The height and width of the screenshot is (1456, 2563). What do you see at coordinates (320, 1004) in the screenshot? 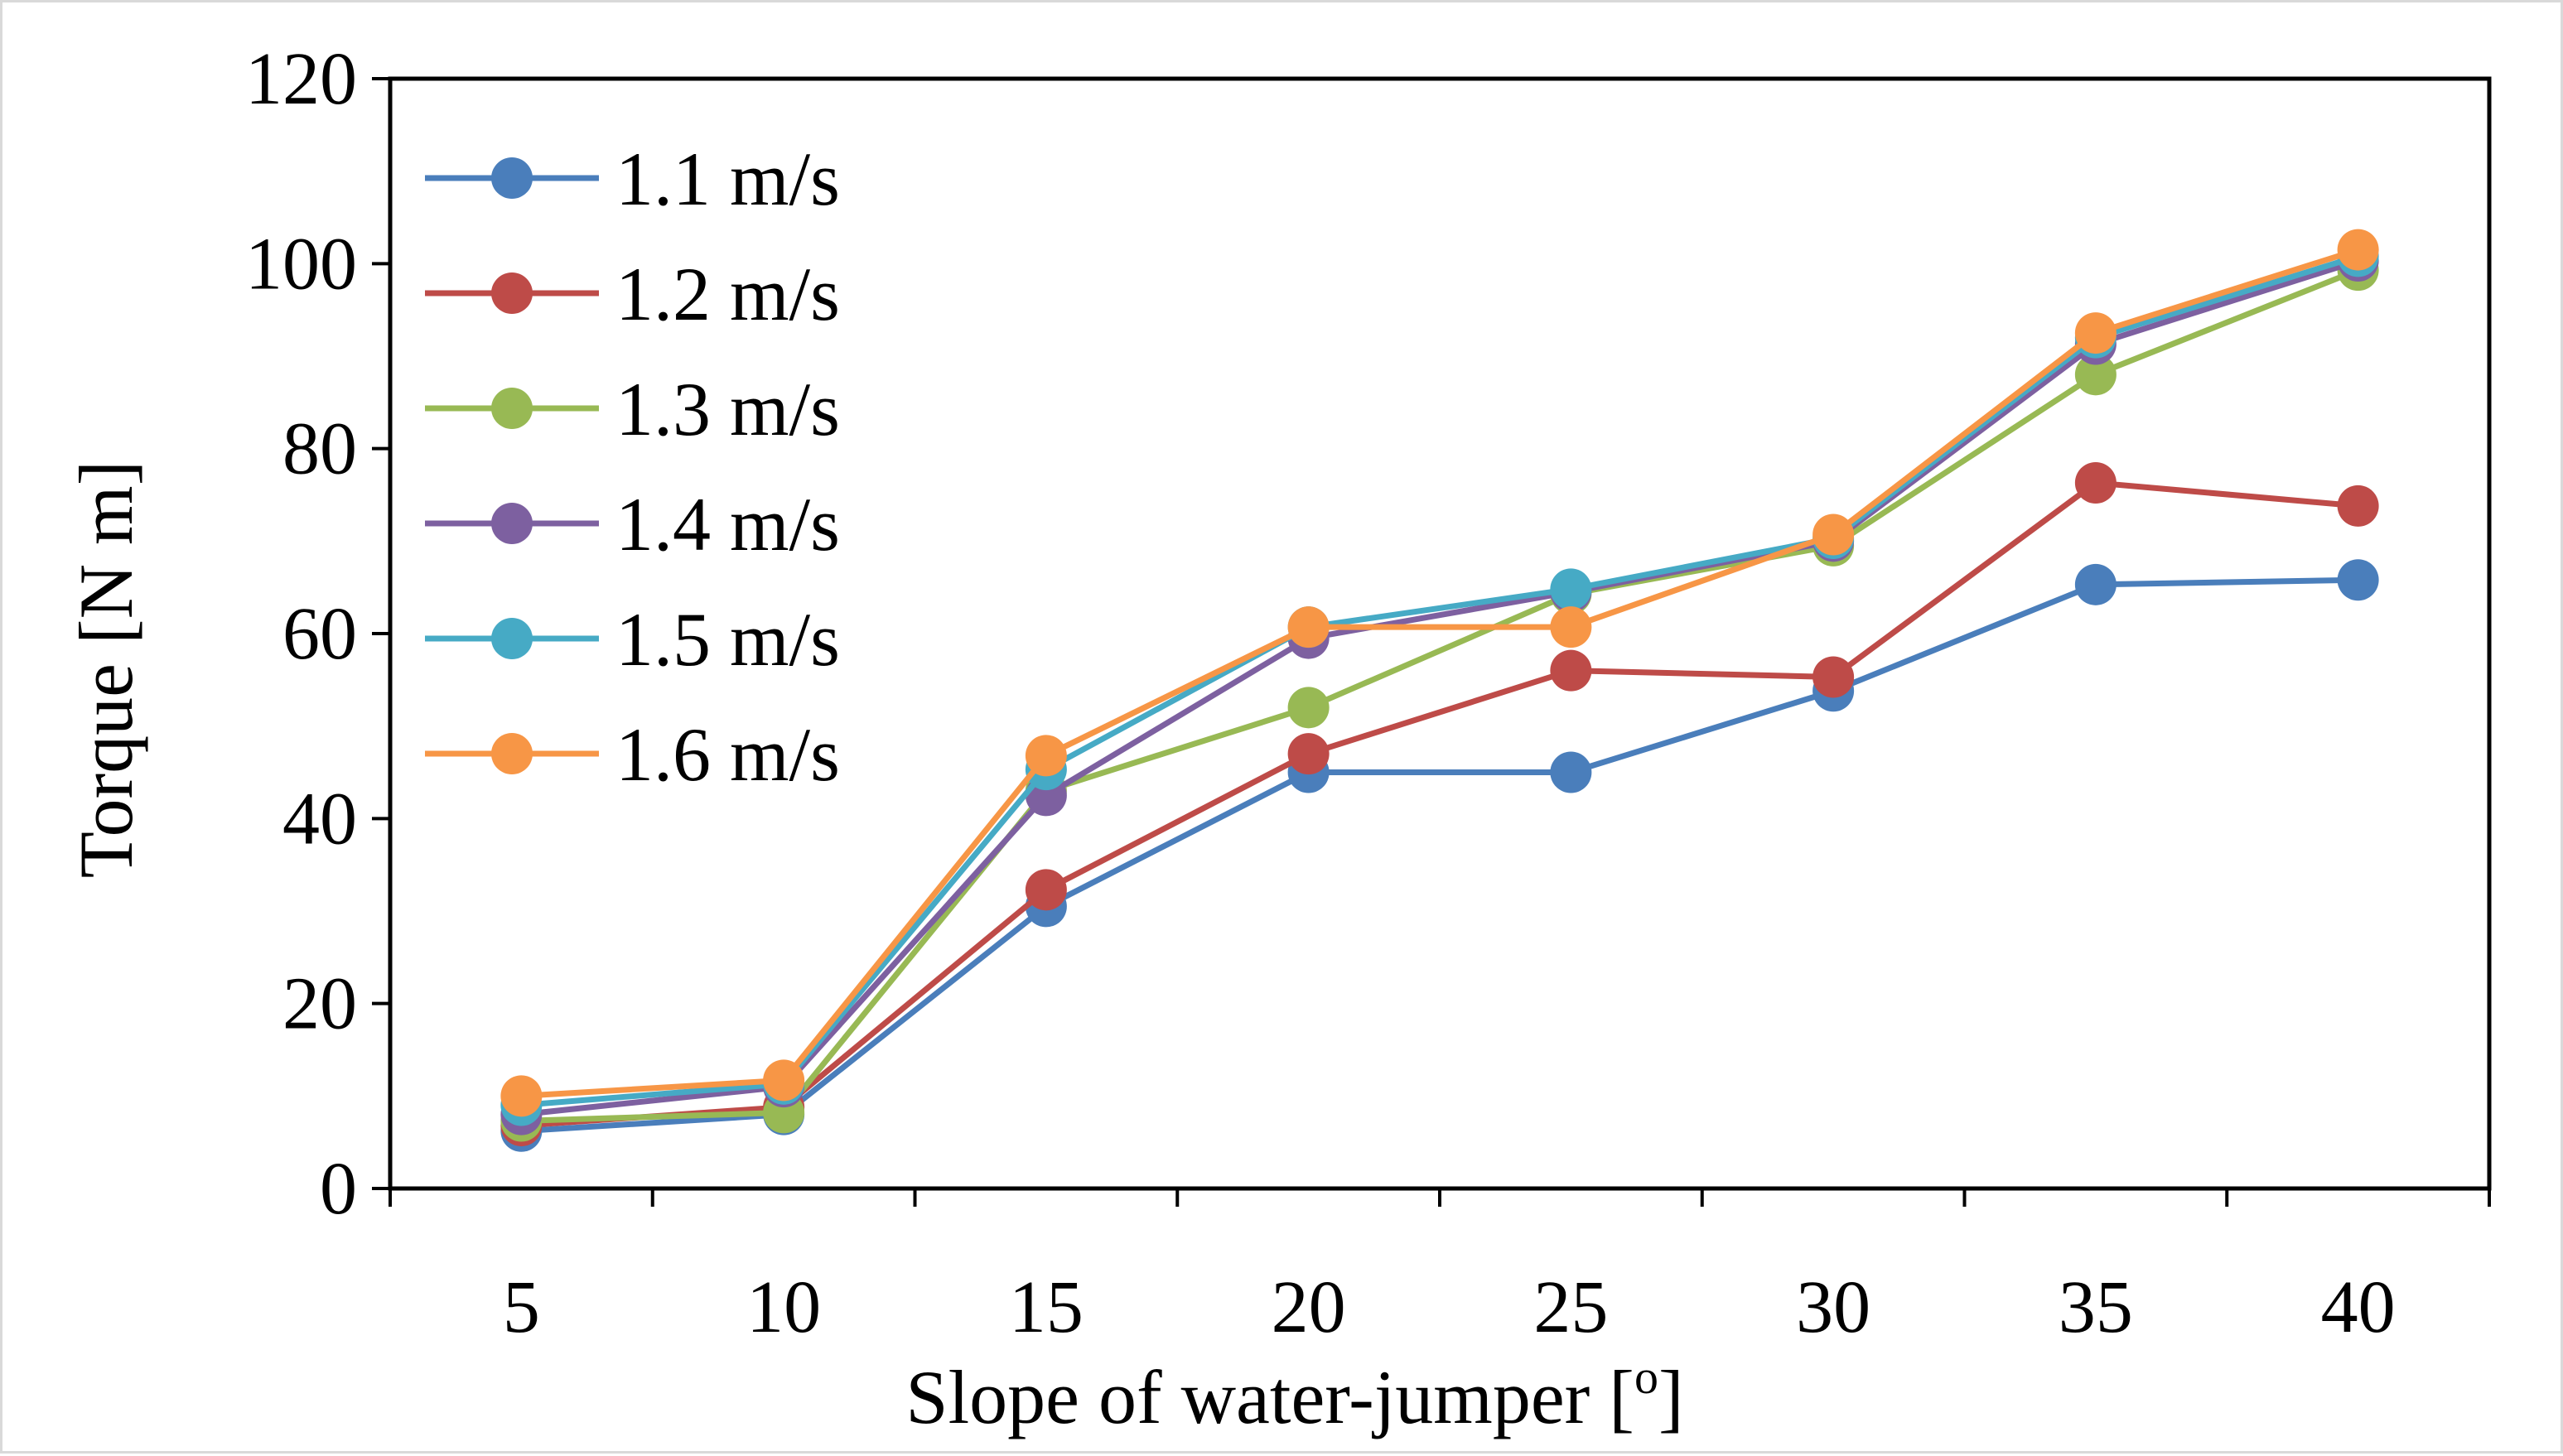
I see `y-tick-label: 20` at bounding box center [320, 1004].